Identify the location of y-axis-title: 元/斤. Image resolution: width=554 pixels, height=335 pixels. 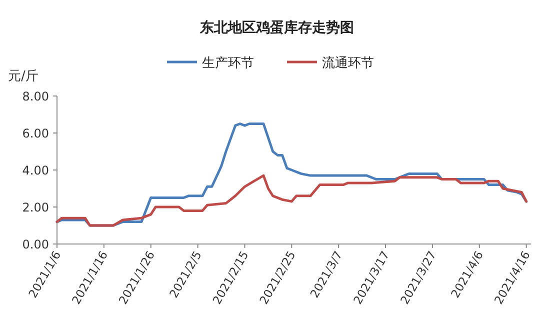
(23, 76).